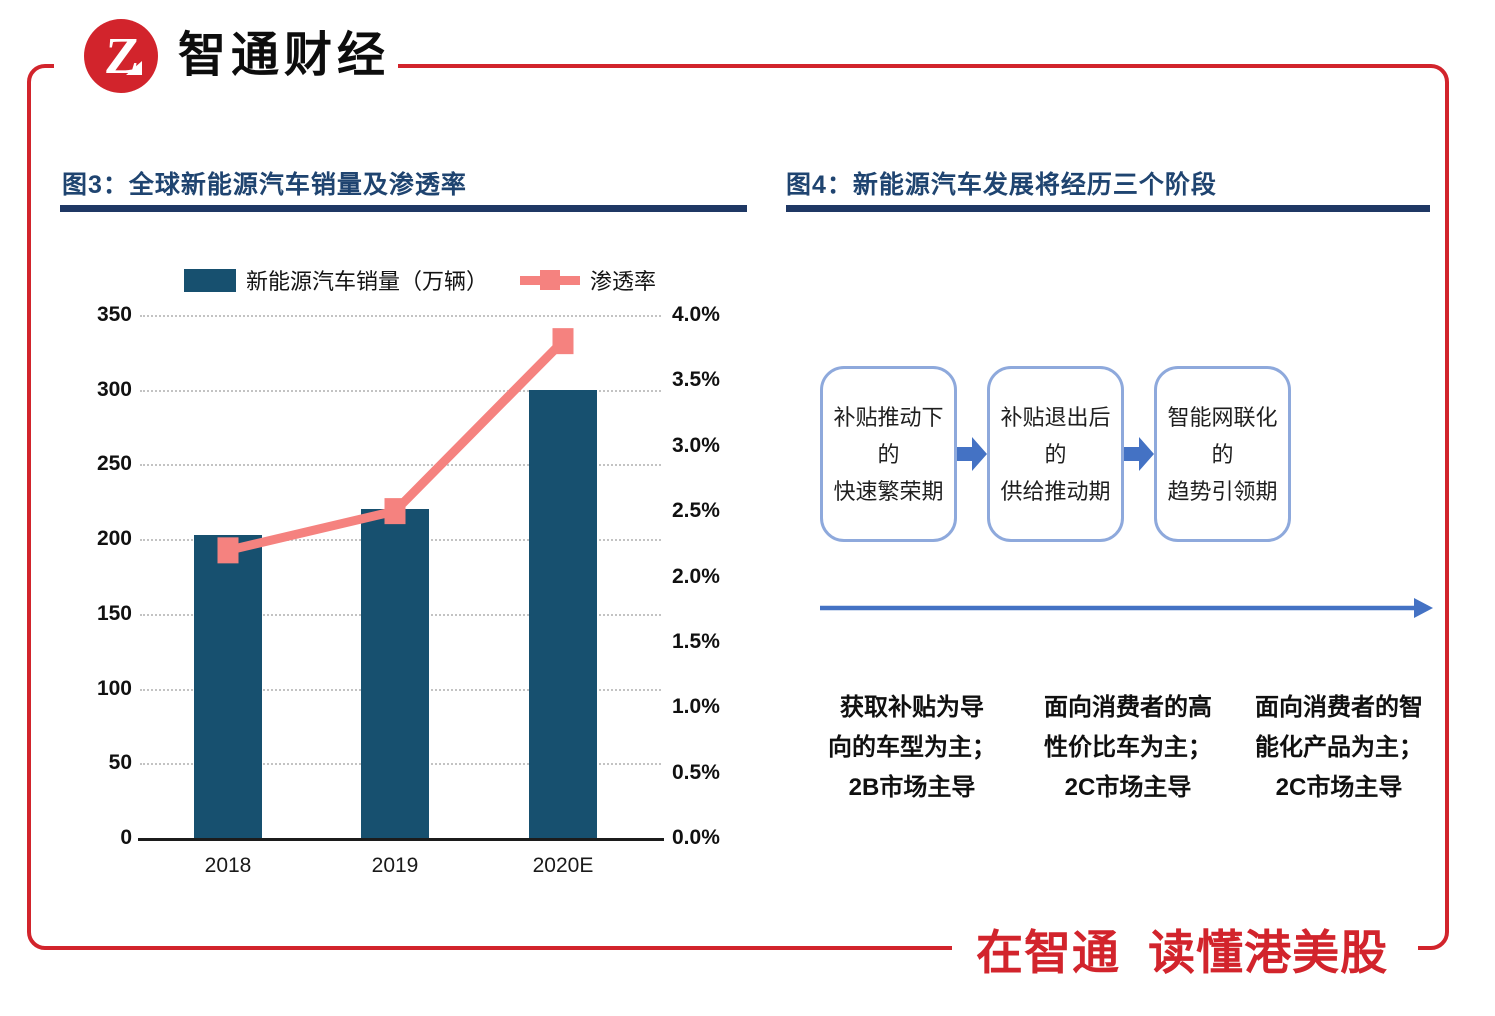 This screenshot has width=1495, height=1016. Describe the element at coordinates (563, 865) in the screenshot. I see `x-axis-tick: 2020E` at that location.